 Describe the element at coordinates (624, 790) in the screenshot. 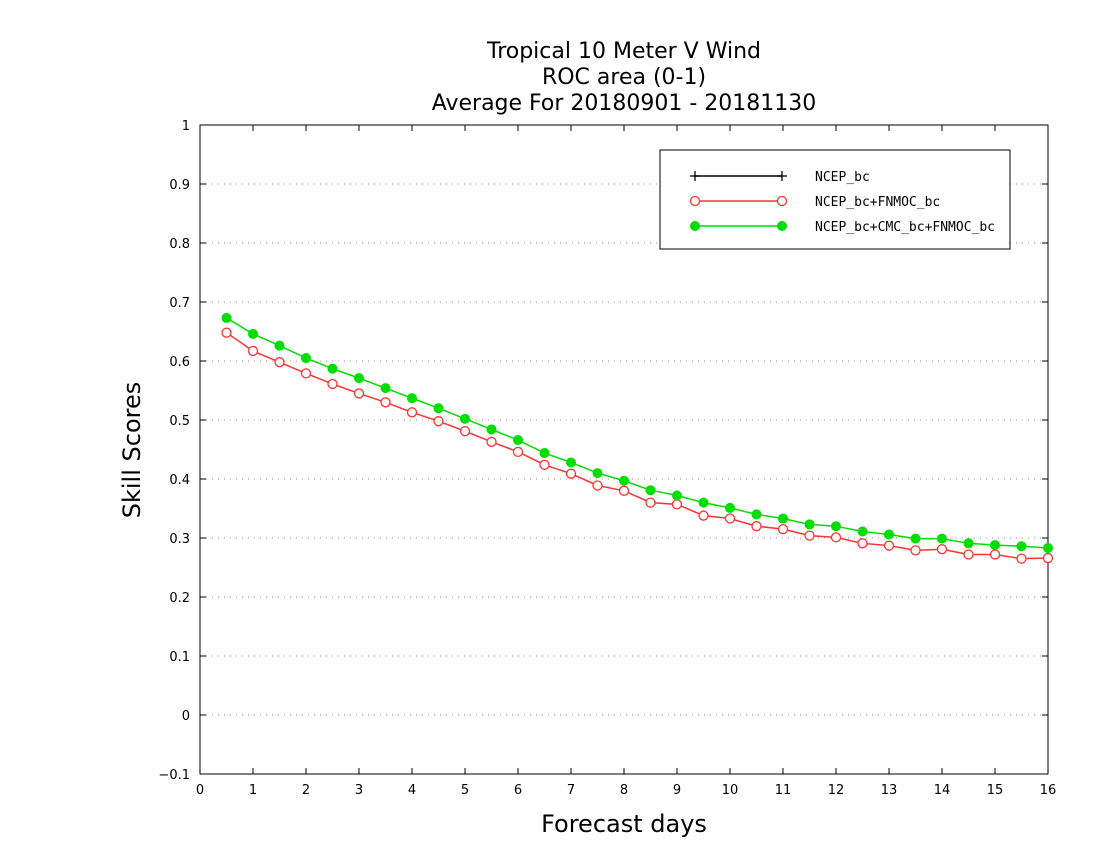

I see `x-tick-label: 8` at that location.